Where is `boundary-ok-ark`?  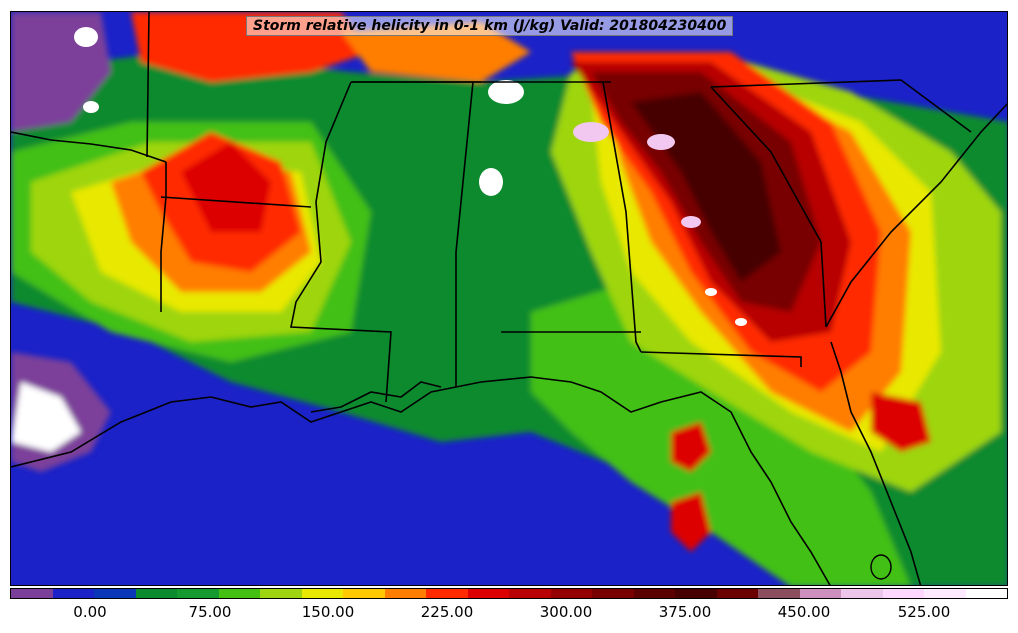 boundary-ok-ark is located at coordinates (148, 85).